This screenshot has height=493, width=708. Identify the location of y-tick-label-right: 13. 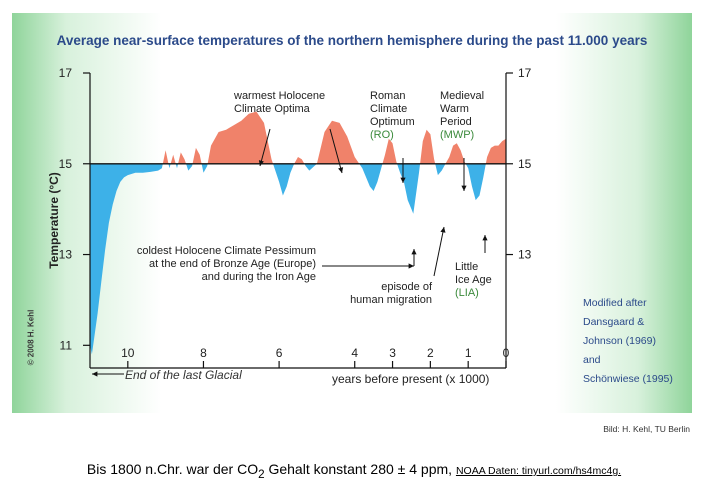
(525, 255).